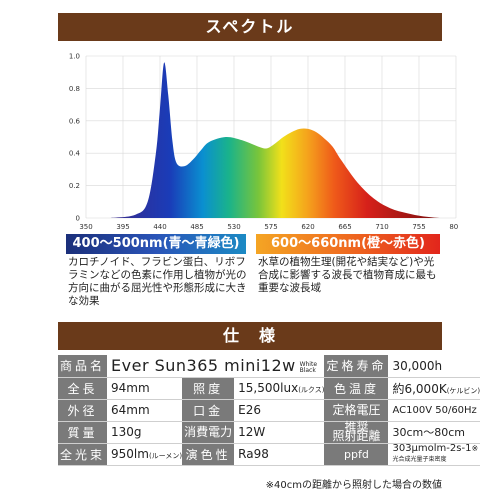 Image resolution: width=500 pixels, height=500 pixels. I want to click on band-blue-label: 400～500nm(青～青緑色), so click(156, 244).